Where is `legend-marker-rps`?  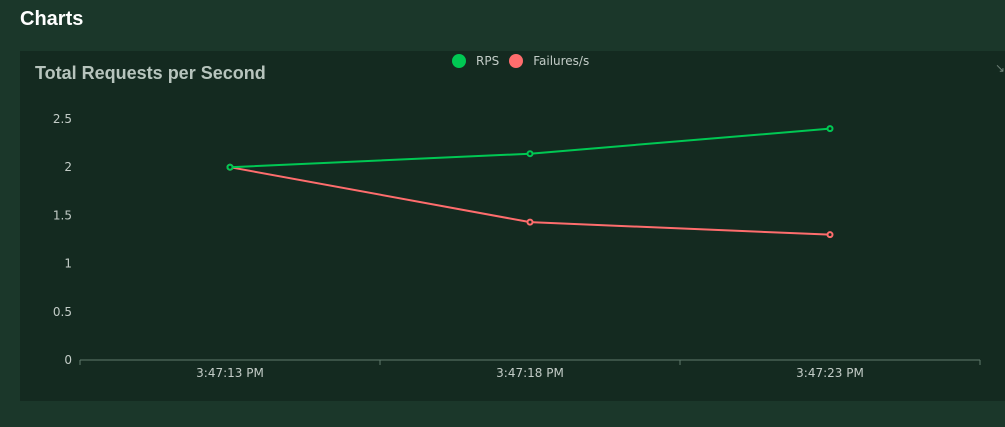 legend-marker-rps is located at coordinates (459, 61).